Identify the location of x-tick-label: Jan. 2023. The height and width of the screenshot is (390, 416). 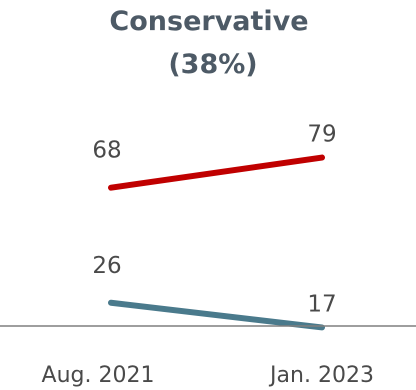
(321, 375).